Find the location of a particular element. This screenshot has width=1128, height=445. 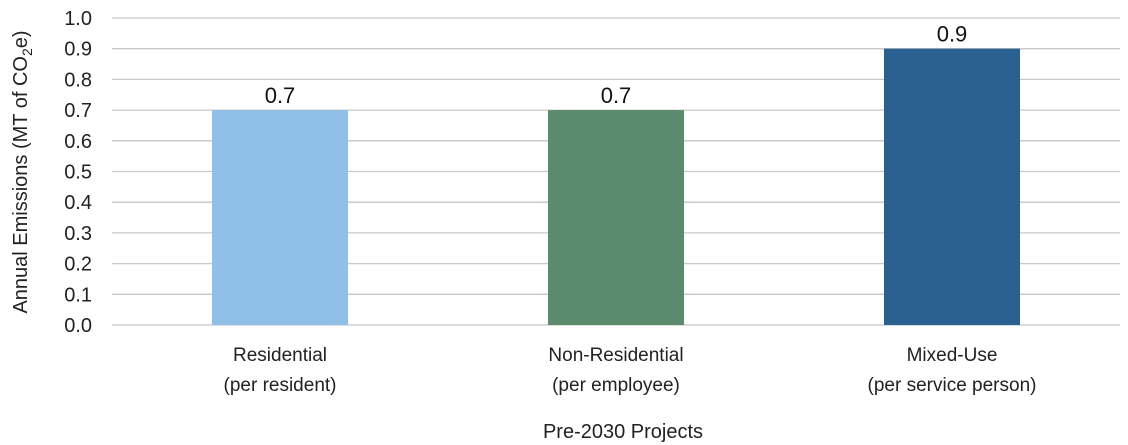

x-axis-title: Pre-2030 Projects is located at coordinates (623, 432).